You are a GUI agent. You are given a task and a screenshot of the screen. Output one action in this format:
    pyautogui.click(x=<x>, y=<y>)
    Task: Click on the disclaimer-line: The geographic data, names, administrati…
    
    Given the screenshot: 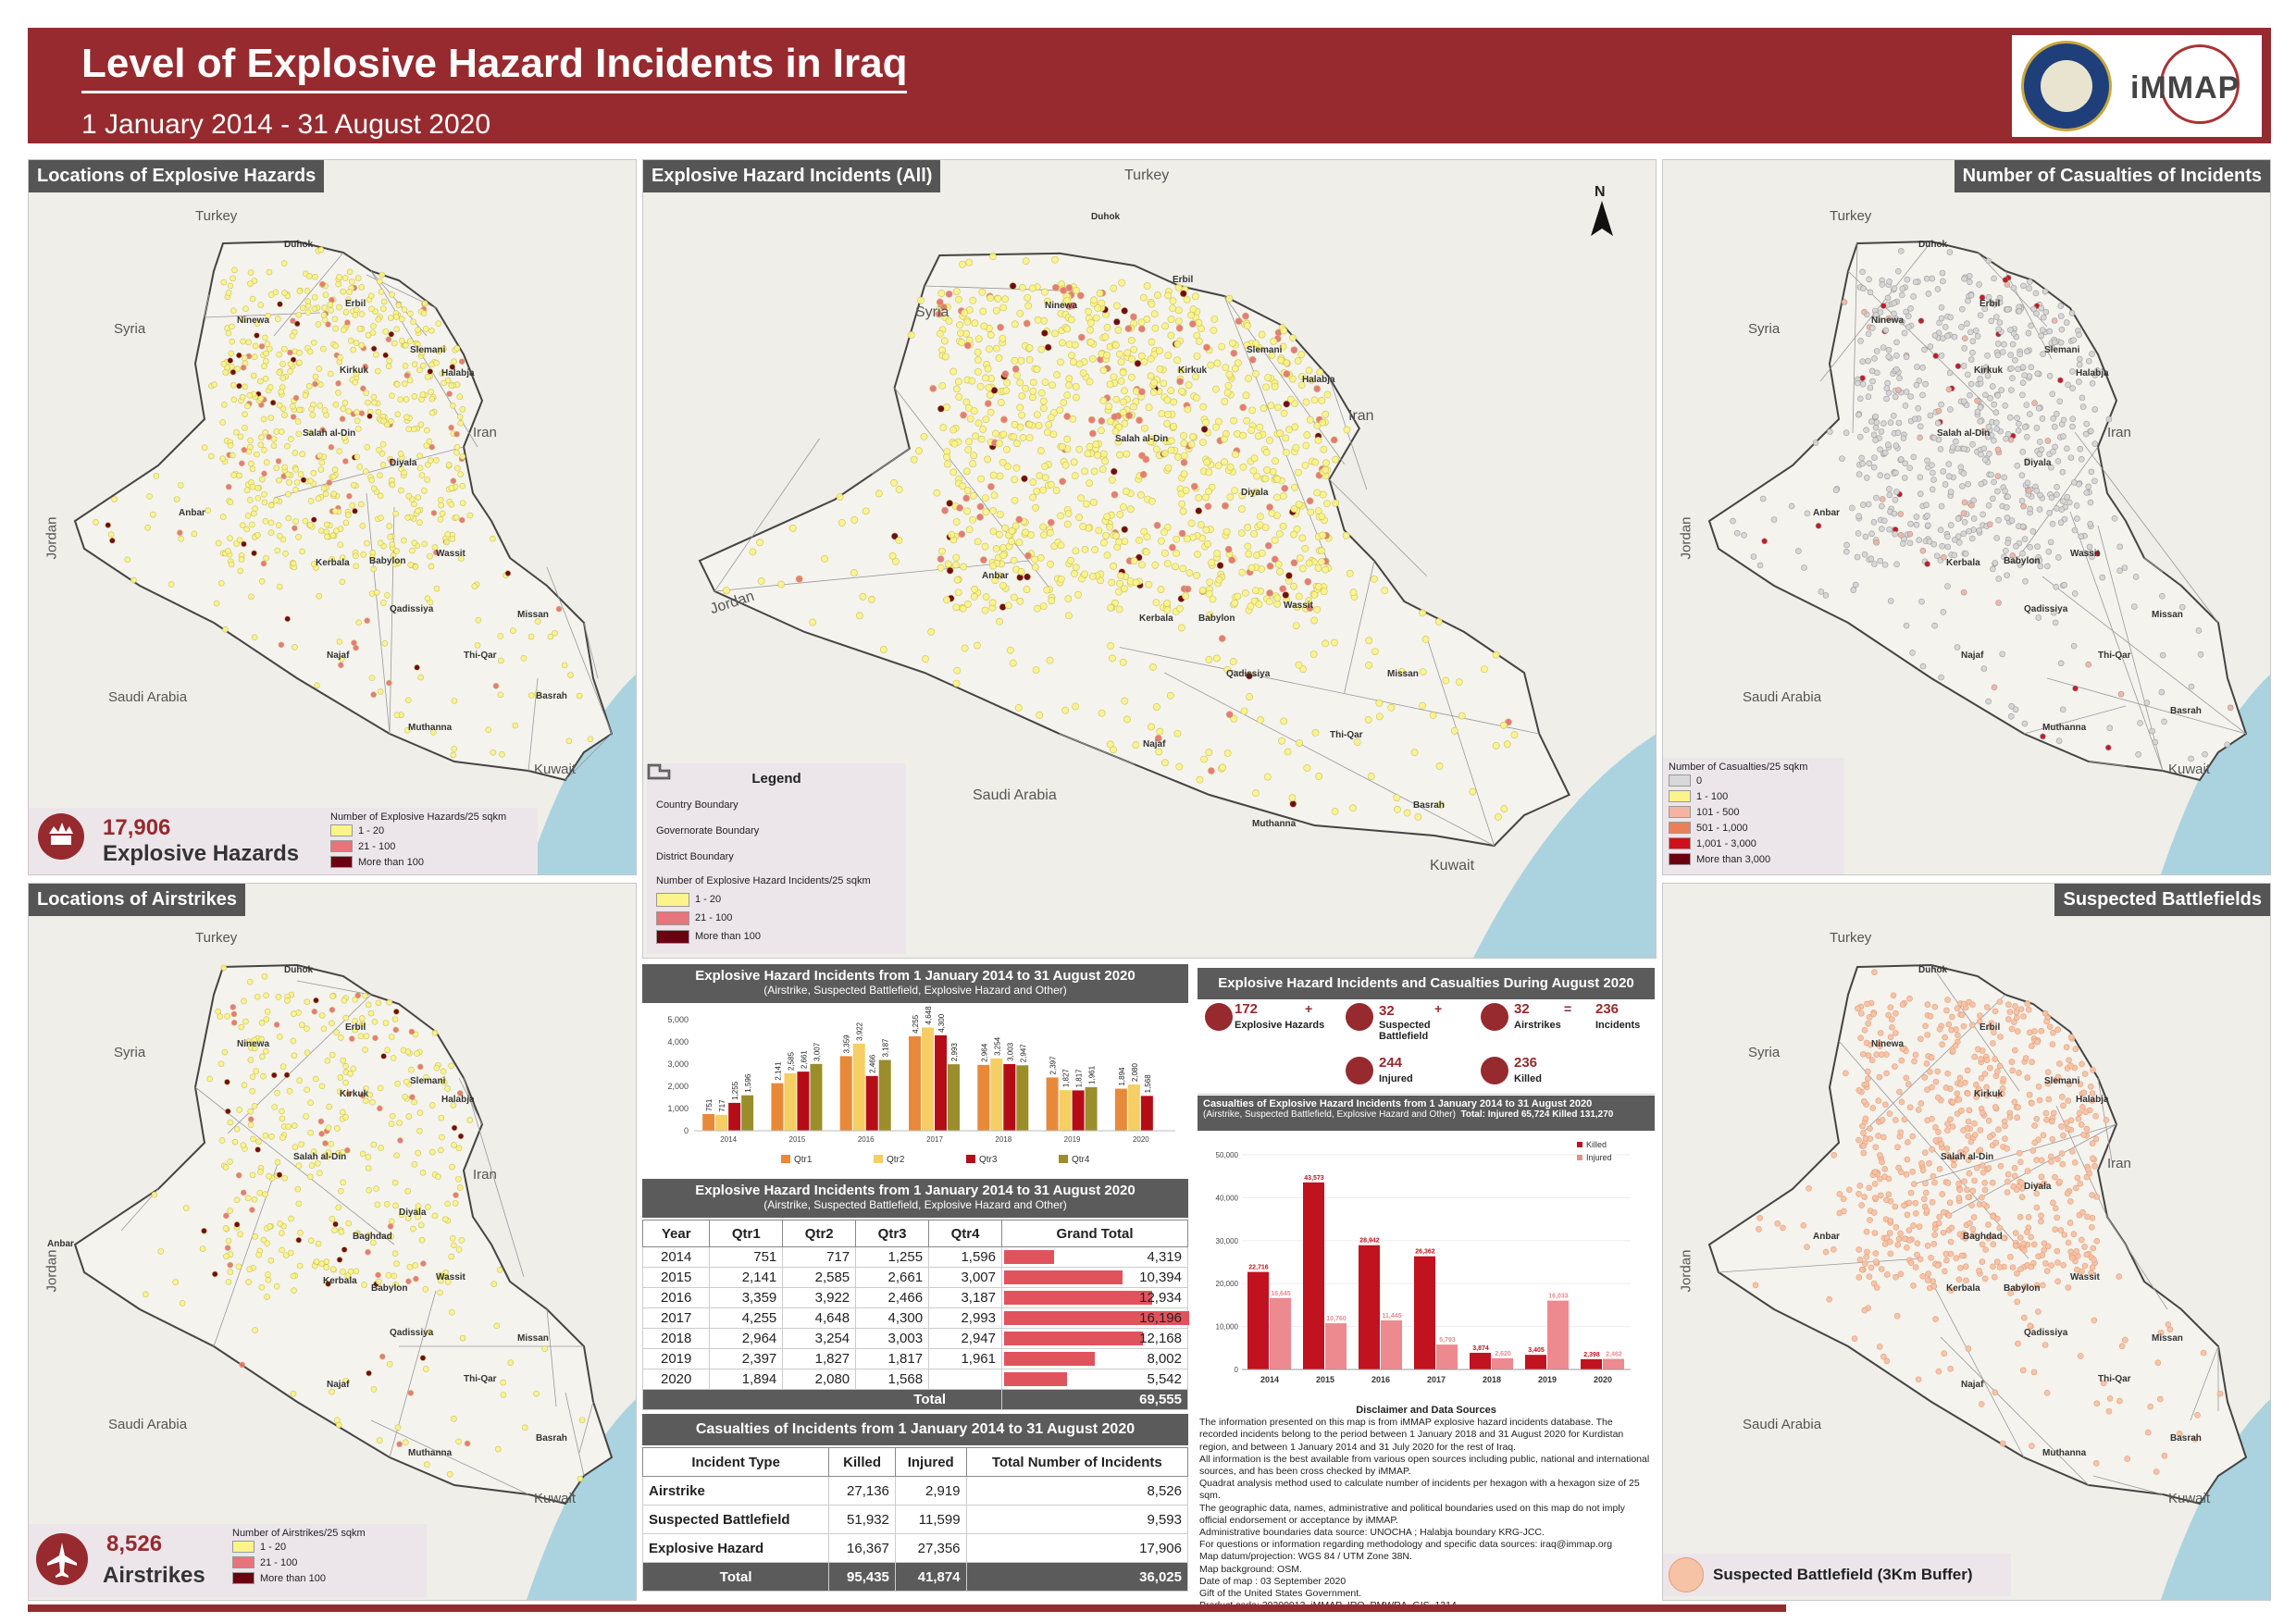 What is the action you would take?
    pyautogui.click(x=1412, y=1514)
    